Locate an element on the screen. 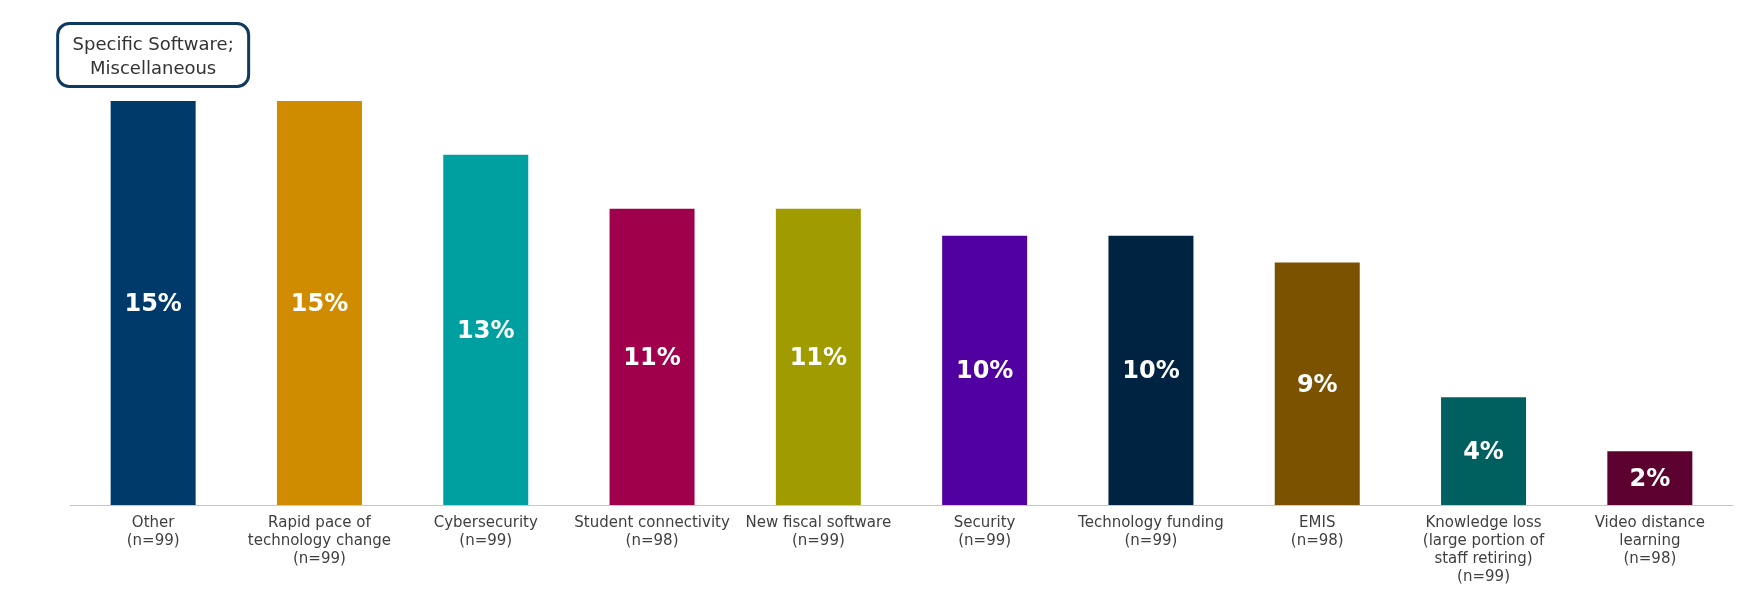 This screenshot has width=1763, height=607. data-label: 13% is located at coordinates (486, 329).